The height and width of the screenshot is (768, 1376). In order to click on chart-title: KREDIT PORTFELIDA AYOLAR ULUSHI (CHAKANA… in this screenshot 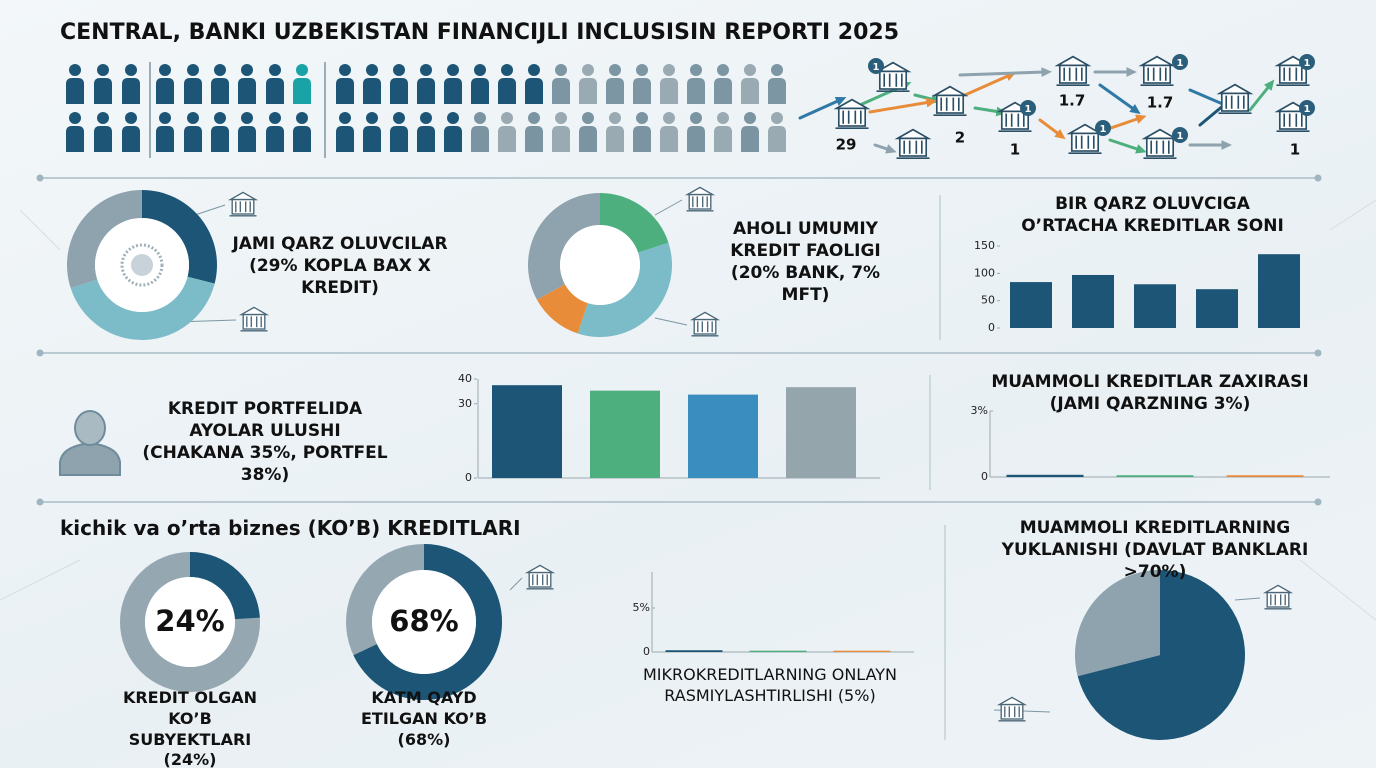, I will do `click(265, 442)`.